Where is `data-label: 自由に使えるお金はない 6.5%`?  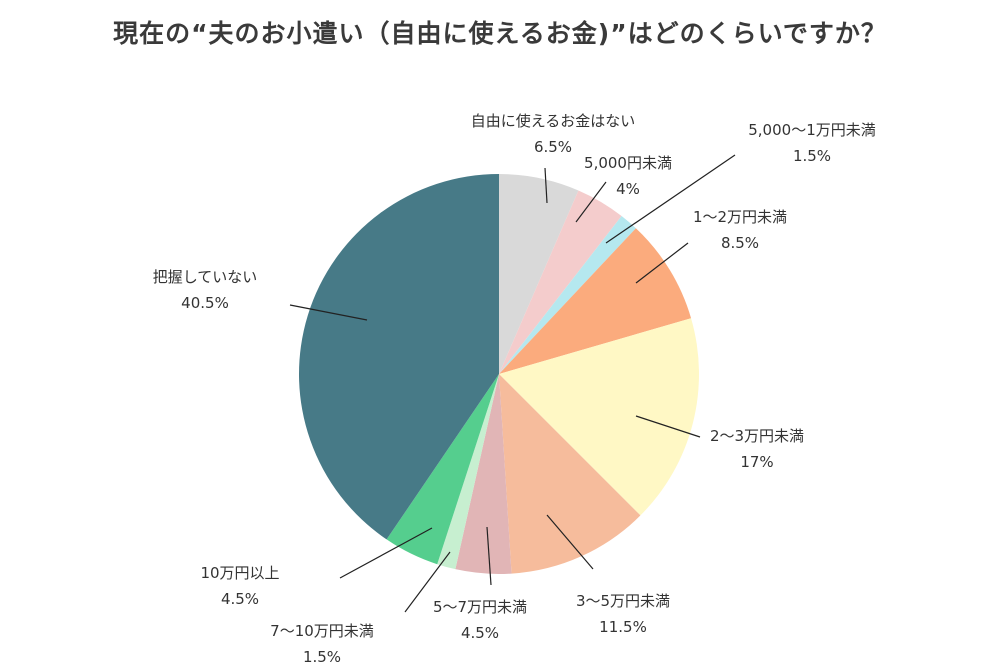
data-label: 自由に使えるお金はない 6.5% is located at coordinates (553, 134).